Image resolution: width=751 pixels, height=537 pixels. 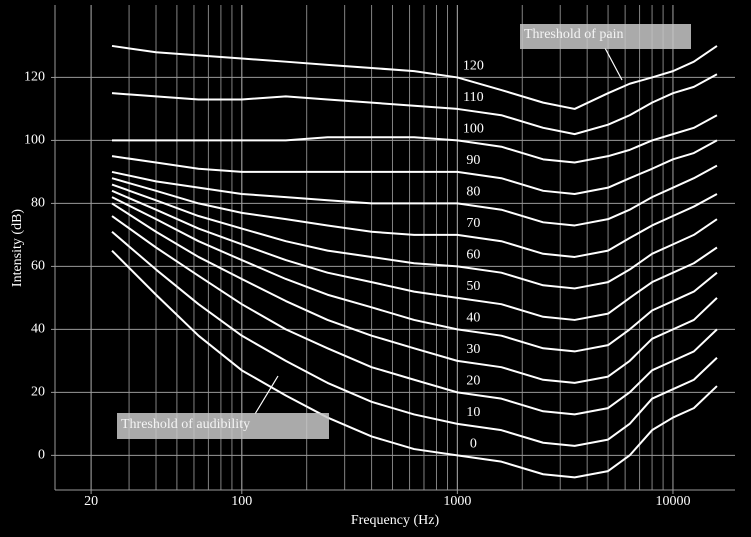 What do you see at coordinates (34, 77) in the screenshot?
I see `y-tick-label: 120` at bounding box center [34, 77].